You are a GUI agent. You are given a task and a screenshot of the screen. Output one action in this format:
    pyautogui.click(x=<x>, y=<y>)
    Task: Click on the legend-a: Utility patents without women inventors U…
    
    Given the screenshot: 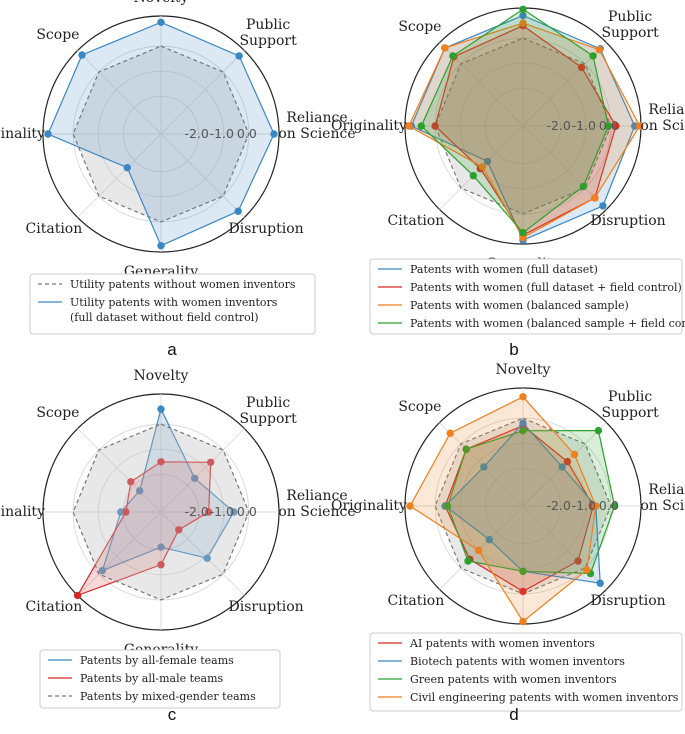 What is the action you would take?
    pyautogui.click(x=172, y=304)
    